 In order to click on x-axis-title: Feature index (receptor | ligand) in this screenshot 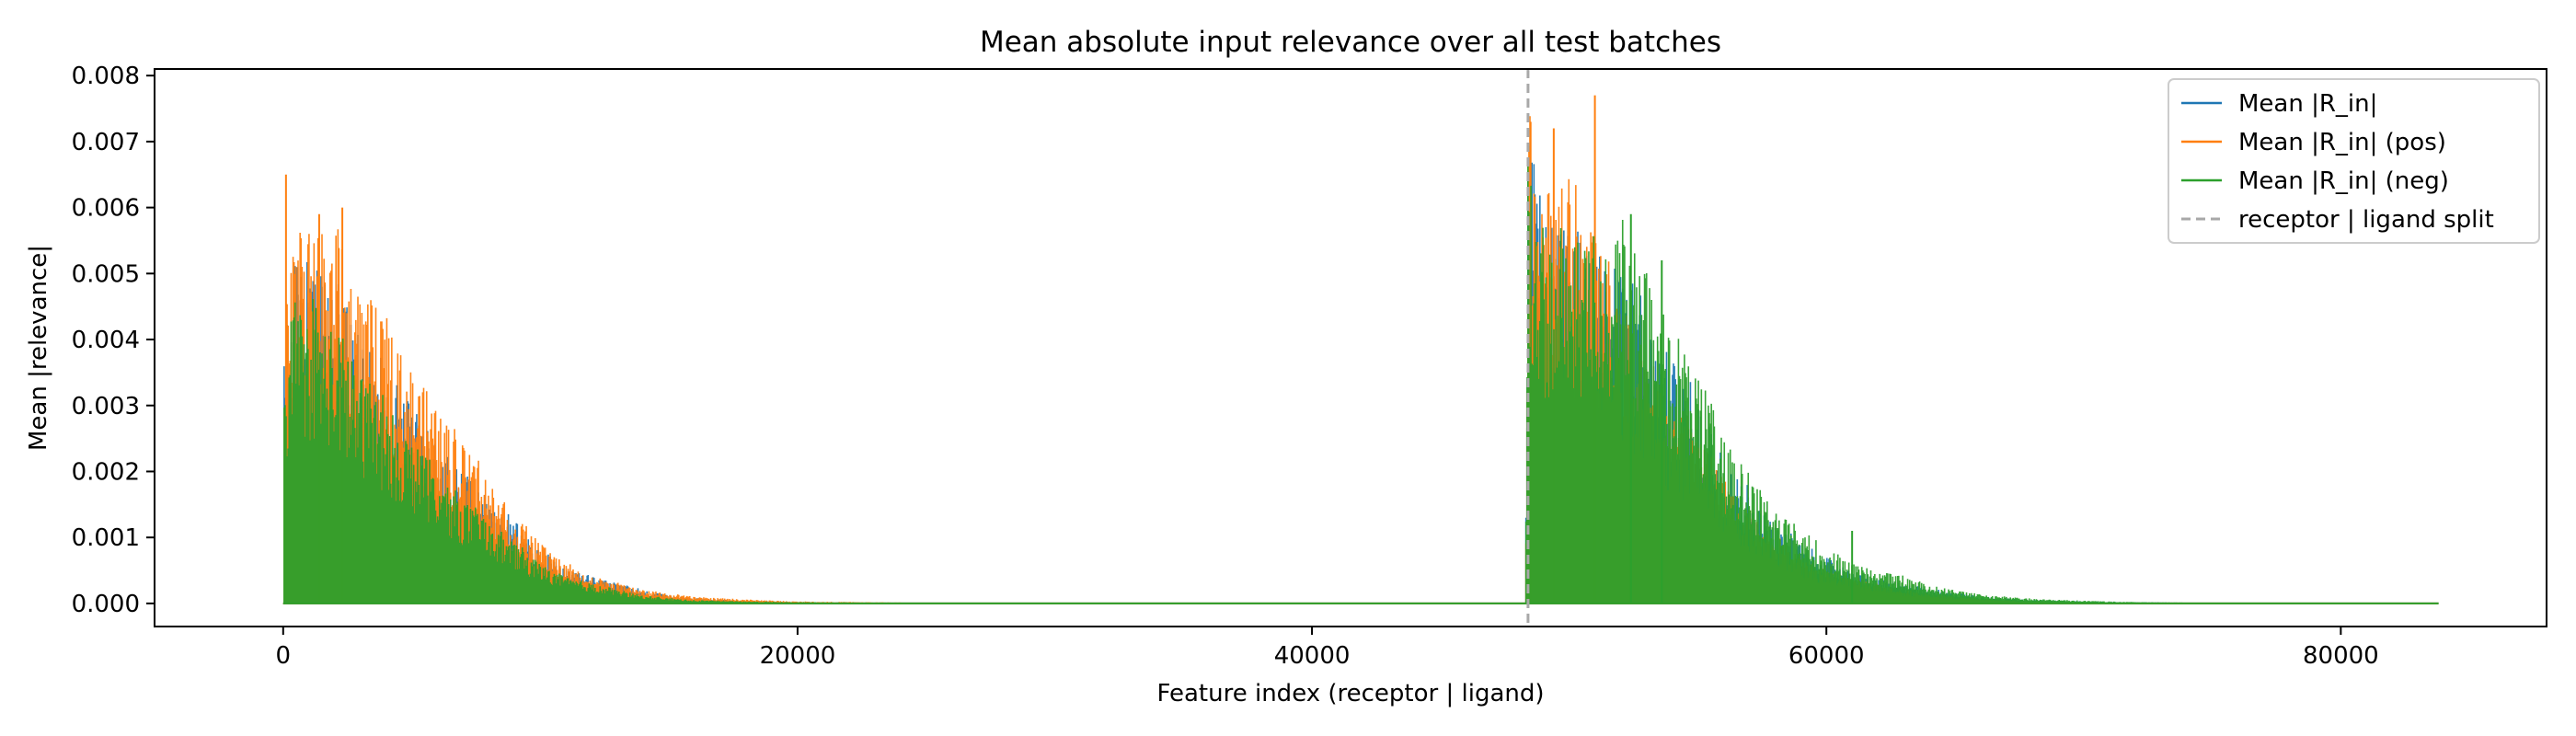, I will do `click(1350, 693)`.